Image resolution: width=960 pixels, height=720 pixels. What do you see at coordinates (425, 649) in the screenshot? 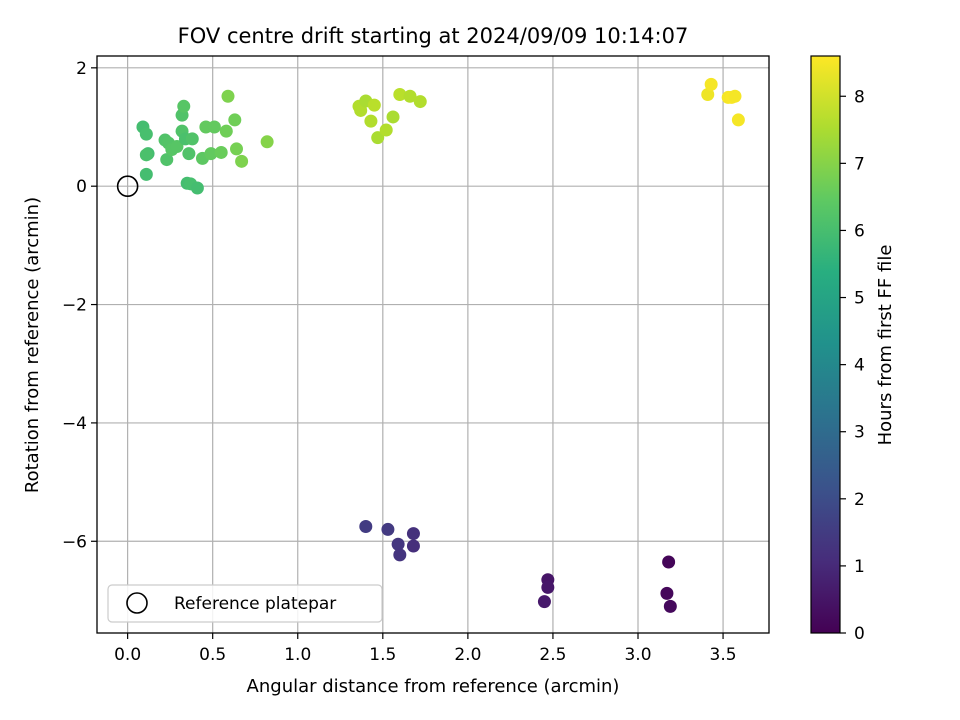
I see `x-axis-ticks: 0.0 0.5 1.0 1.5 2.0 2.5 3.0 3.5` at bounding box center [425, 649].